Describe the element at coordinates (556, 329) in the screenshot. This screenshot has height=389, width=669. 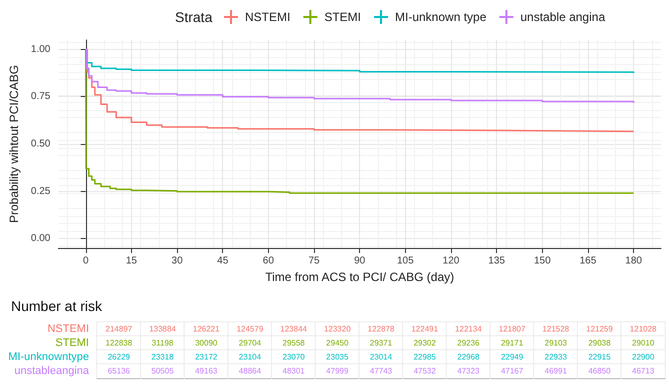
I see `data-label: 121528` at that location.